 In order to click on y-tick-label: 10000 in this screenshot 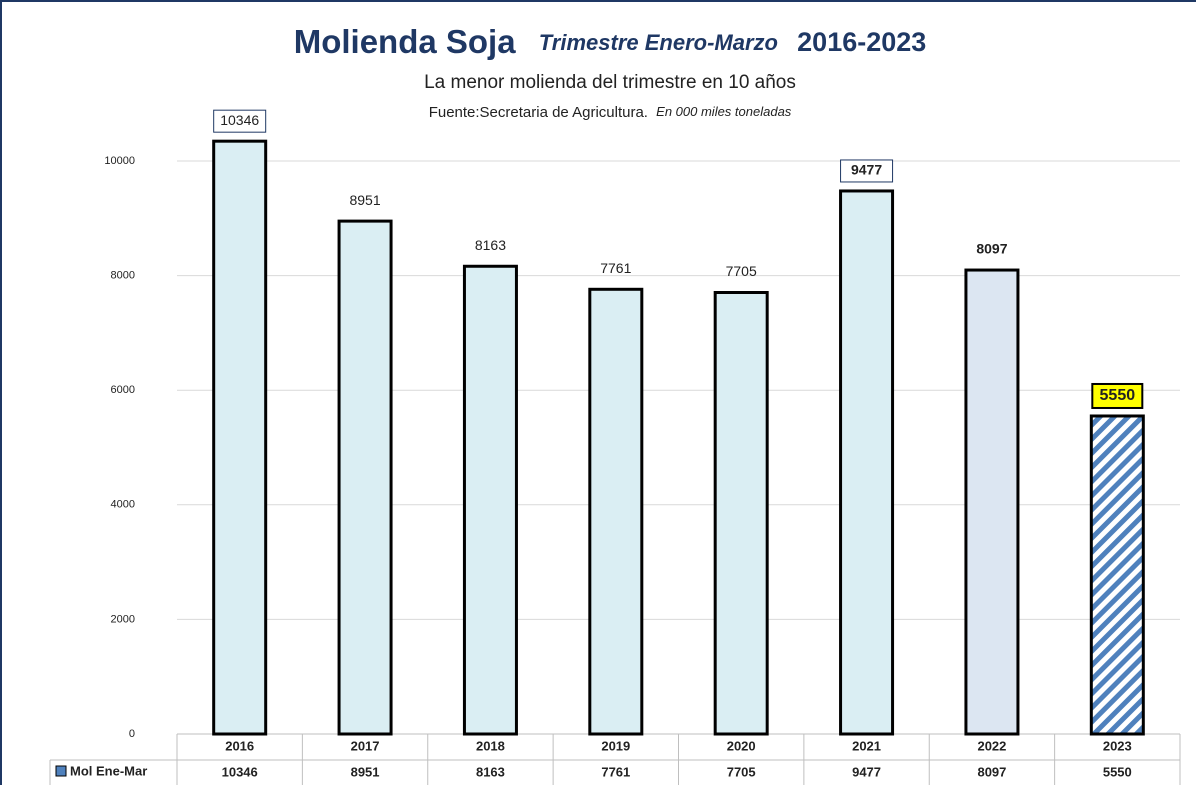, I will do `click(119, 161)`.